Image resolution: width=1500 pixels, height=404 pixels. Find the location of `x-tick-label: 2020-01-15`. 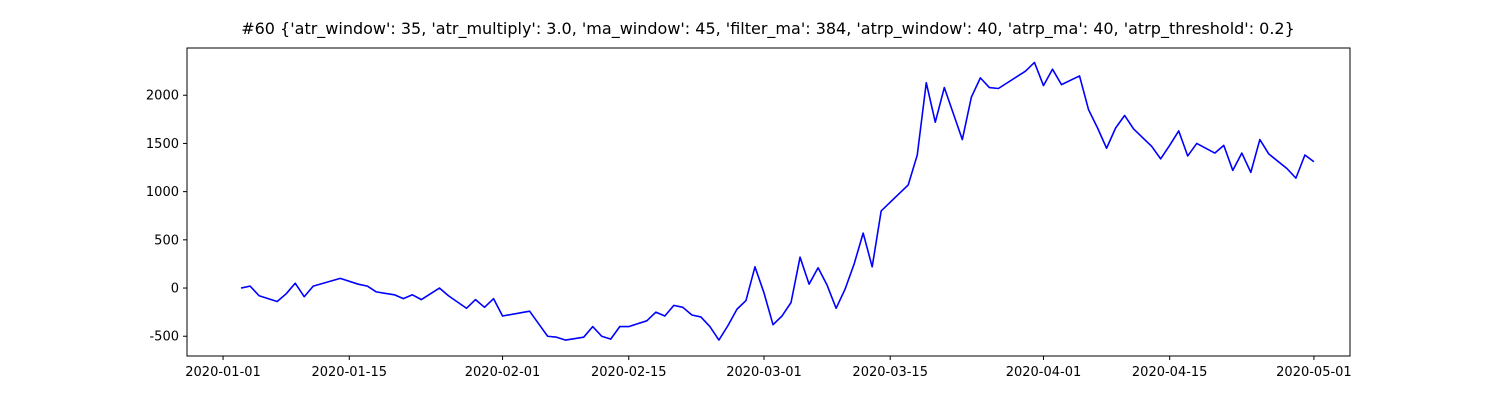

x-tick-label: 2020-01-15 is located at coordinates (349, 372).